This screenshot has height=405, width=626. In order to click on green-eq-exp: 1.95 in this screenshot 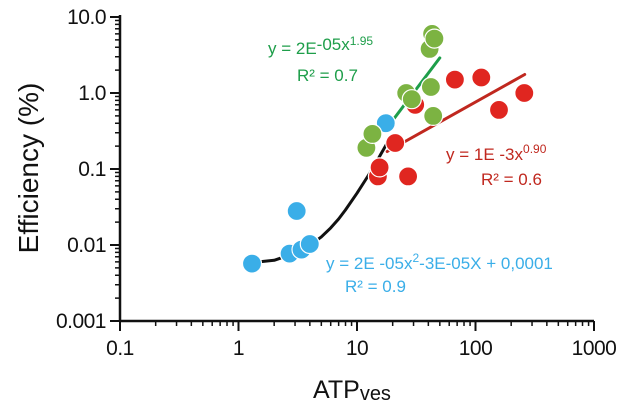, I will do `click(362, 41)`.